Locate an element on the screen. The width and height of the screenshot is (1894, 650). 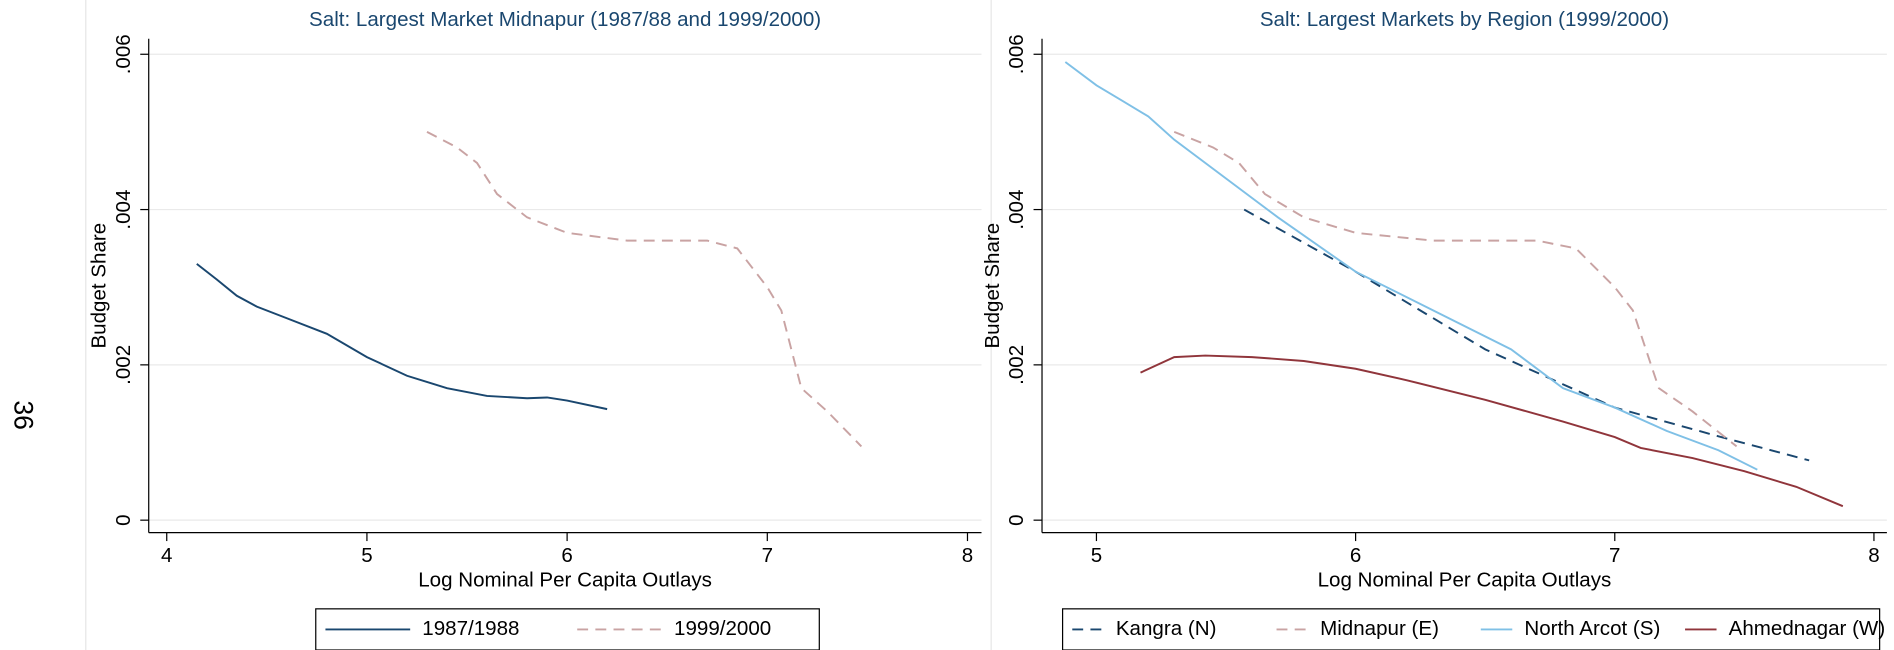
page-number: 36 is located at coordinates (24, 415).